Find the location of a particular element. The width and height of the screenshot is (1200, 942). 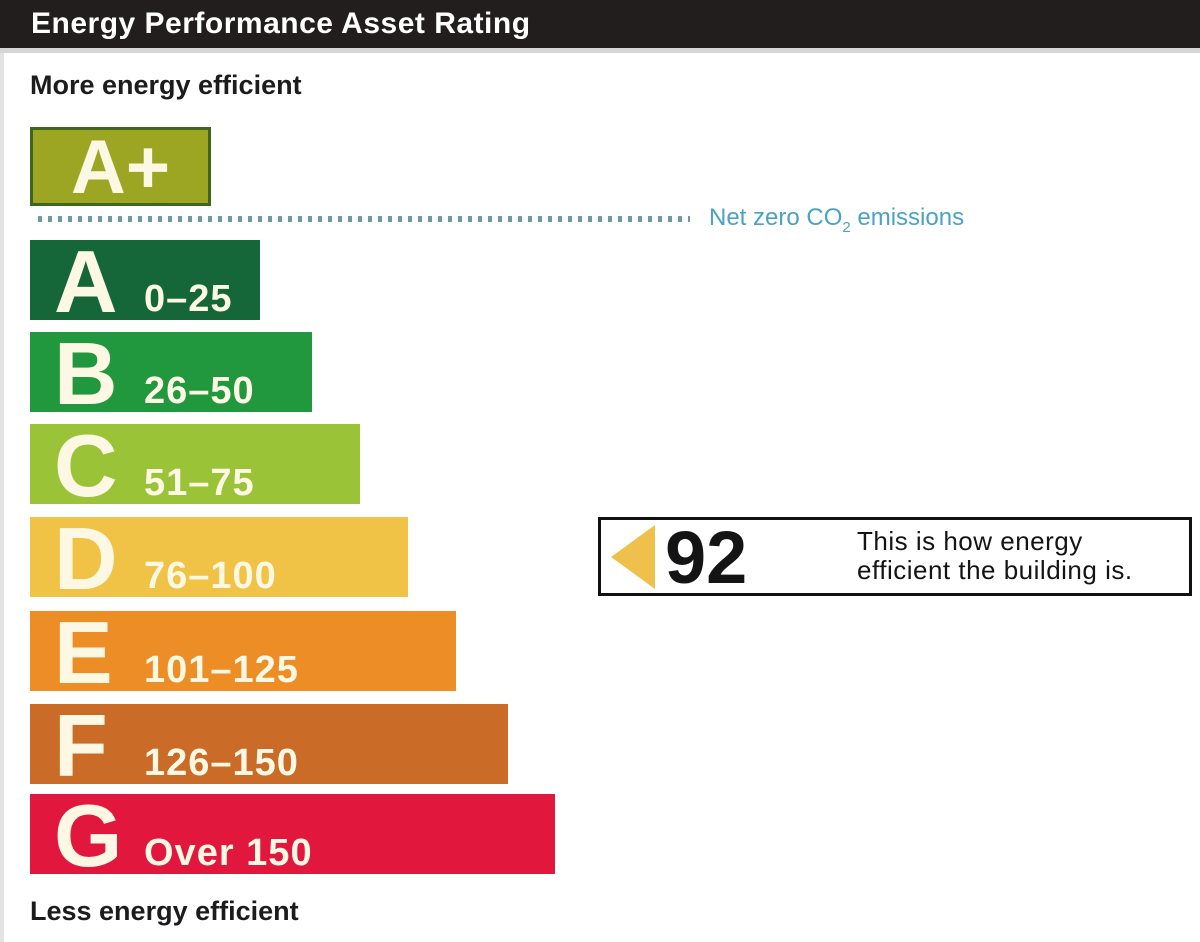

page-edge-strip is located at coordinates (2, 495).